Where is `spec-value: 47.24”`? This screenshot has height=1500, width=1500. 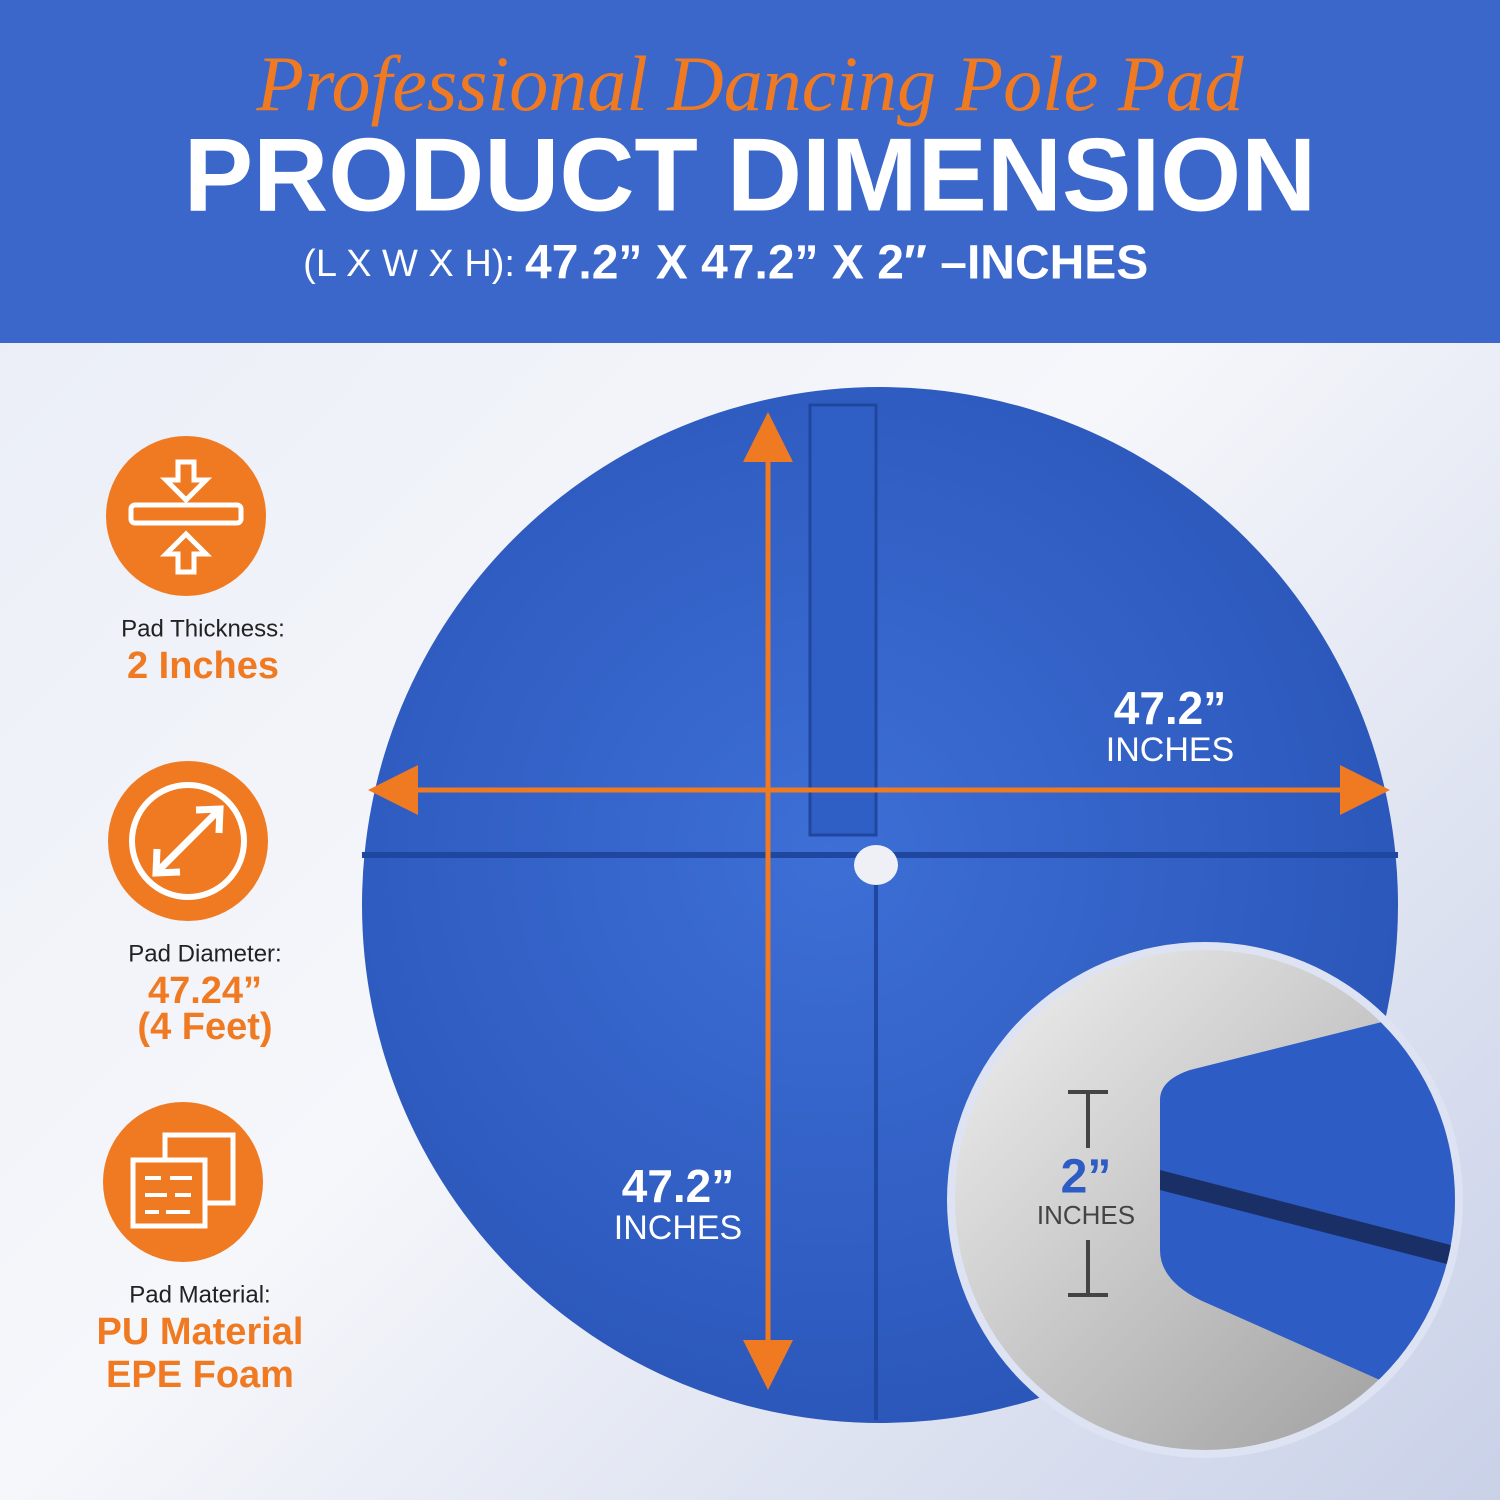
spec-value: 47.24” is located at coordinates (205, 991).